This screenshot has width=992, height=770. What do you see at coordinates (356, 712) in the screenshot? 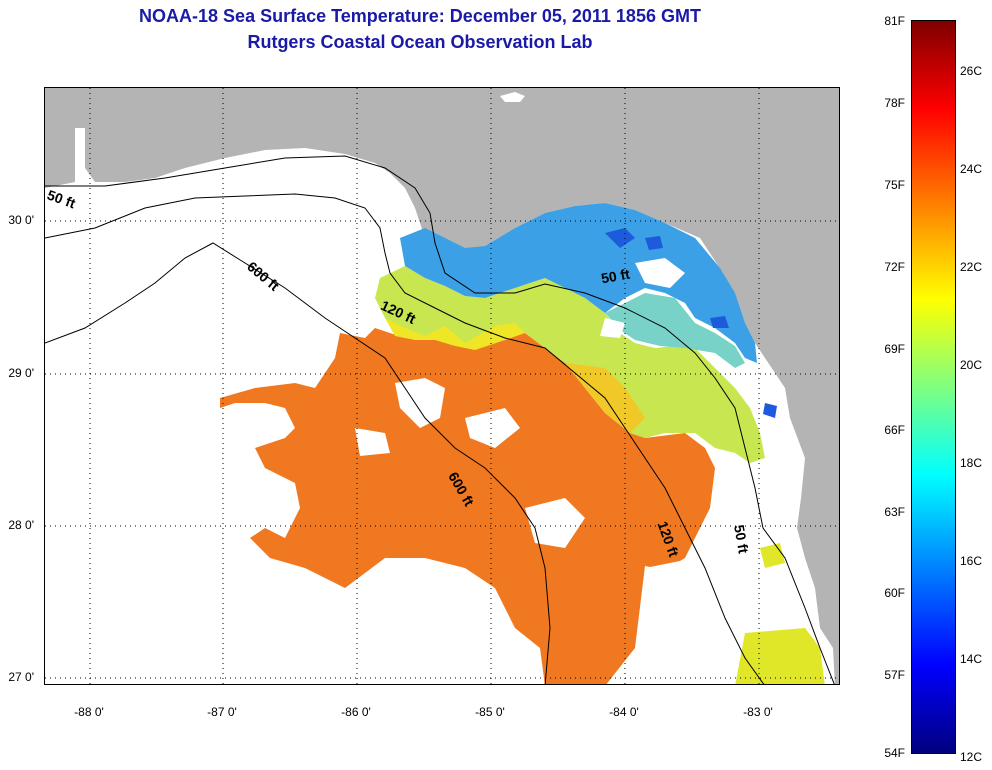
I see `lon-label-86: -86 0'` at bounding box center [356, 712].